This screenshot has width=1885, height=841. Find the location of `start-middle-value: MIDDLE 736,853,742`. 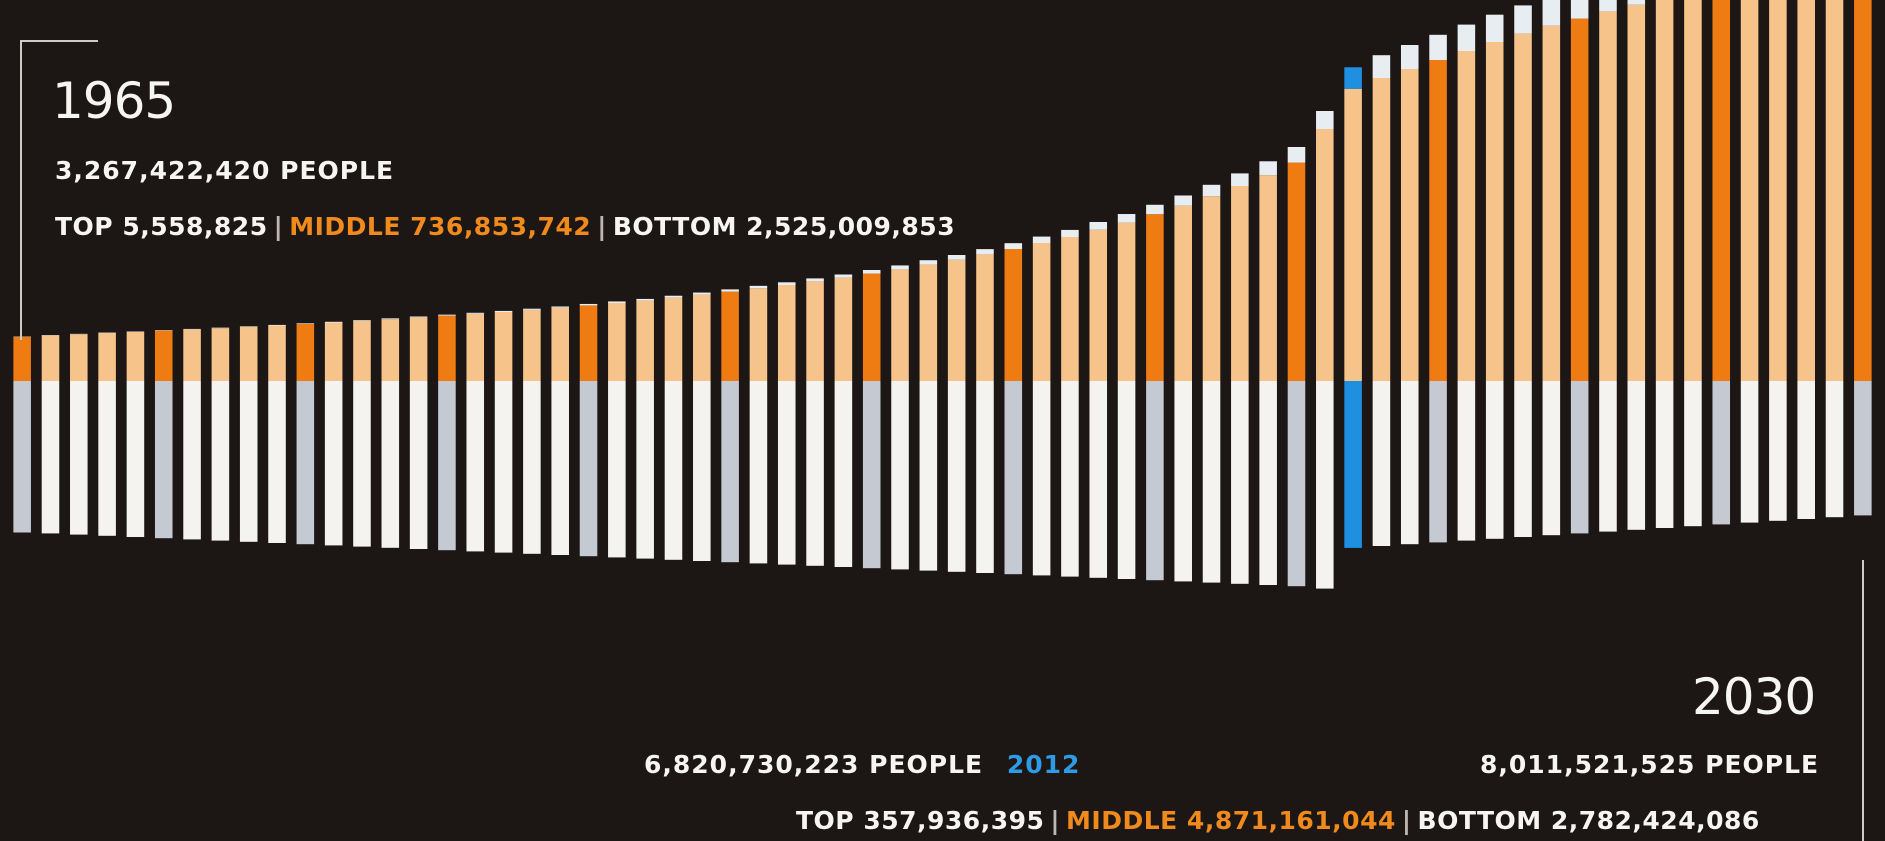

start-middle-value: MIDDLE 736,853,742 is located at coordinates (440, 226).